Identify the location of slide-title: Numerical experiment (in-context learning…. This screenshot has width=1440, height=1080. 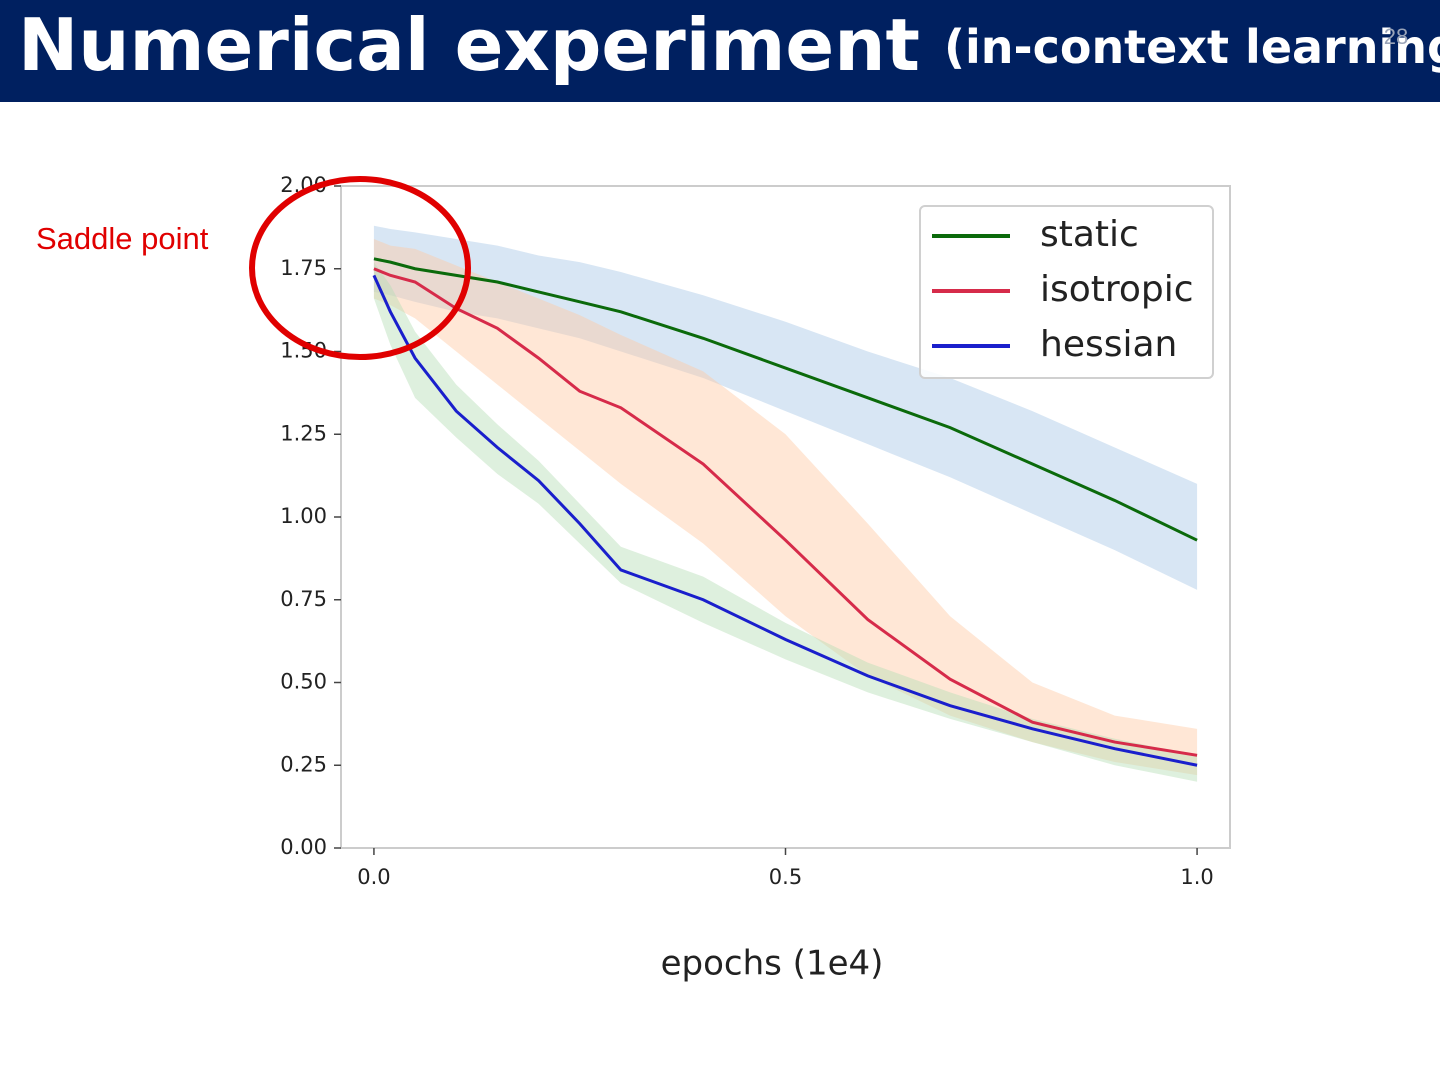
(729, 45).